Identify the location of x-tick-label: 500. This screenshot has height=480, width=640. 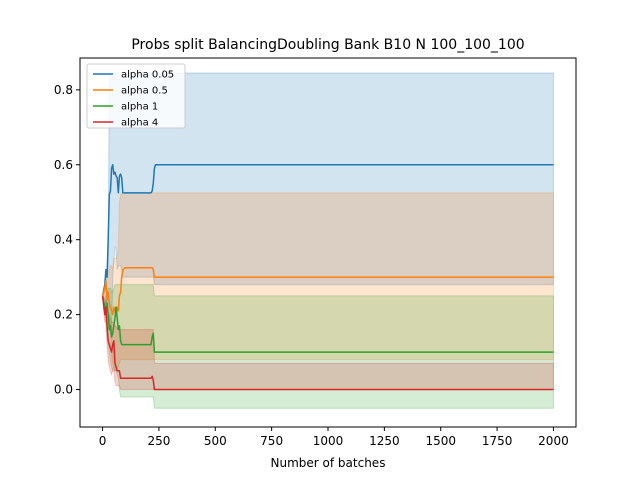
(215, 441).